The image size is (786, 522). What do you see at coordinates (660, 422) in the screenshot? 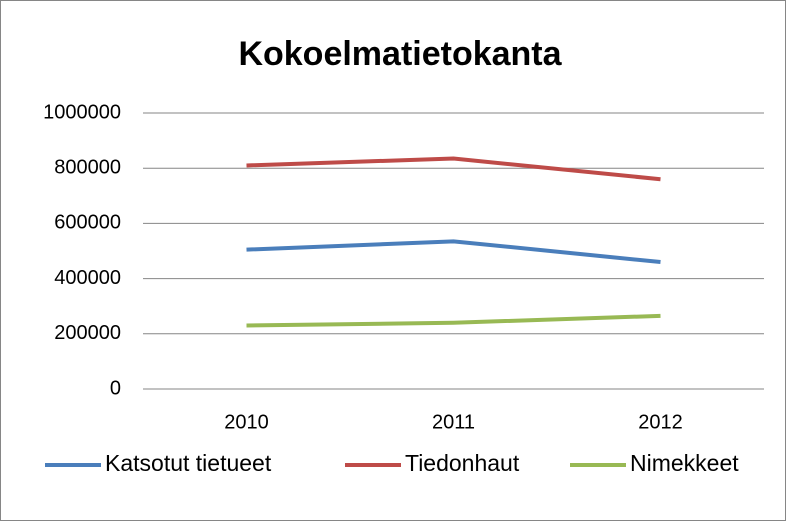
I see `x-tick-label: 2012` at bounding box center [660, 422].